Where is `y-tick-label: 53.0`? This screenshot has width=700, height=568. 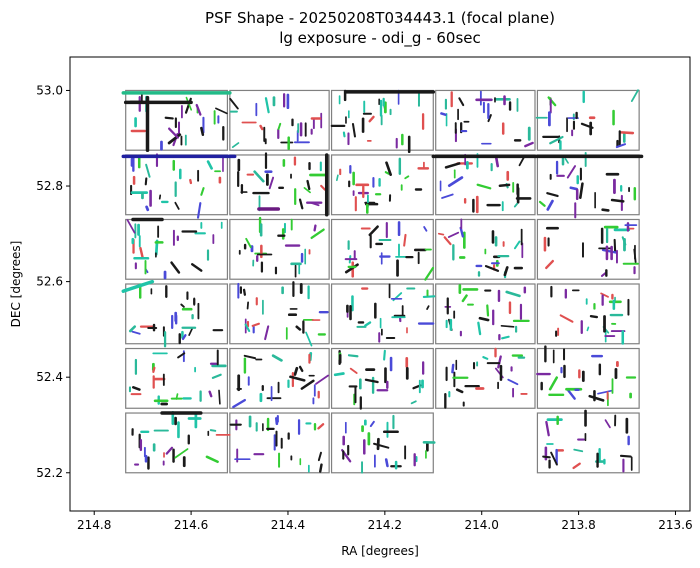 y-tick-label: 53.0 is located at coordinates (49, 90).